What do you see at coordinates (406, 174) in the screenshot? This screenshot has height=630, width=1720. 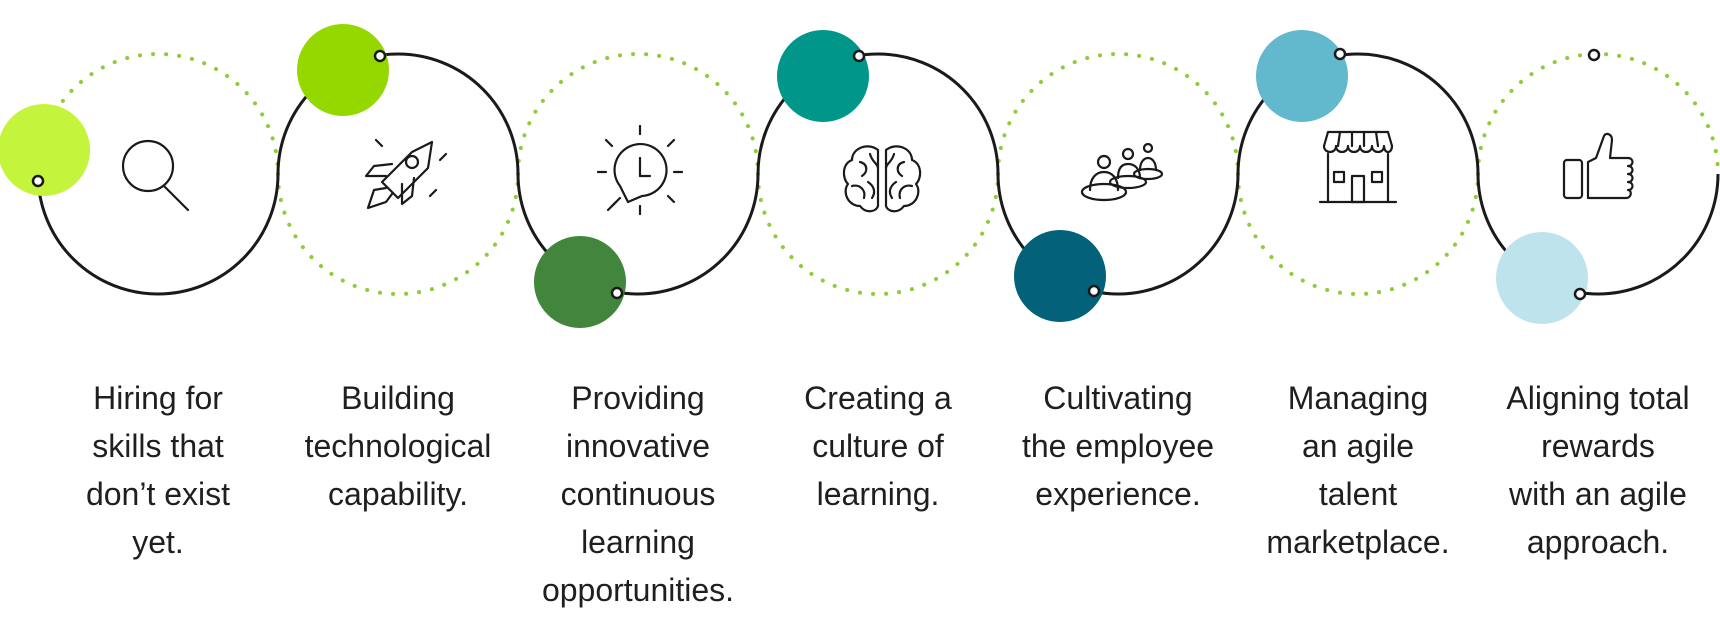 I see `rocket-icon` at bounding box center [406, 174].